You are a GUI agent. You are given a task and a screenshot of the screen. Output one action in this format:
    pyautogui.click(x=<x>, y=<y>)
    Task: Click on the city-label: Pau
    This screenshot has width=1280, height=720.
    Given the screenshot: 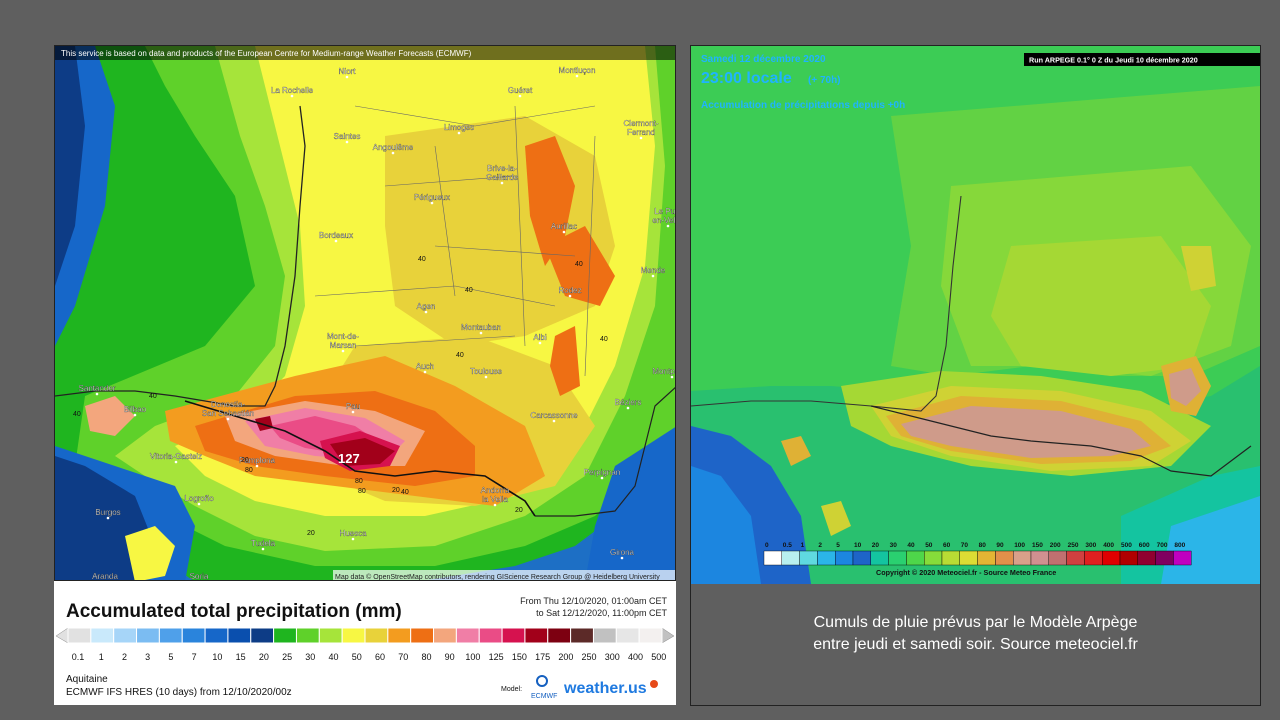 What is the action you would take?
    pyautogui.click(x=353, y=406)
    